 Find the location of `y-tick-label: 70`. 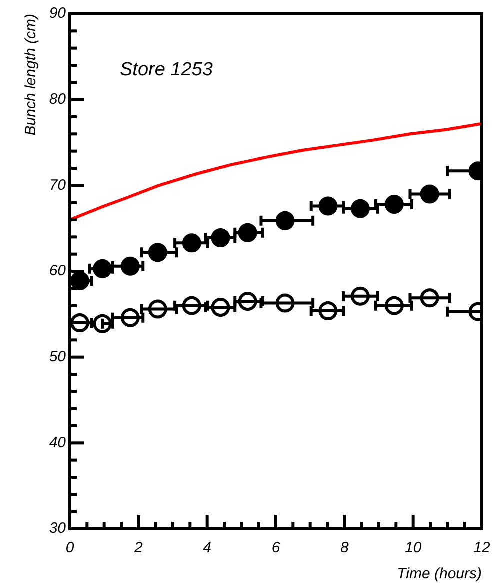

y-tick-label: 70 is located at coordinates (58, 185).